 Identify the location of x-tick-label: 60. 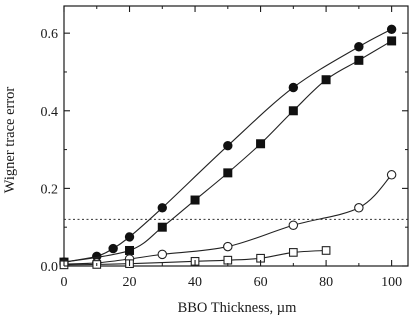
(261, 282).